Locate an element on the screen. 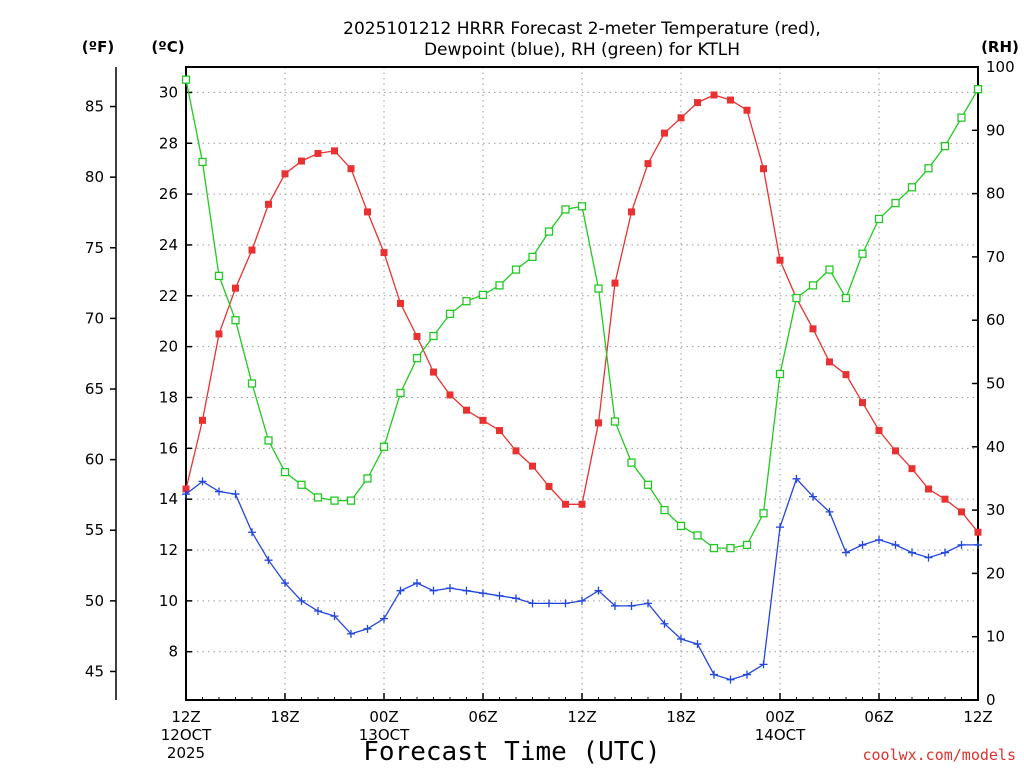 The image size is (1024, 768). rh-tick-label: 90 is located at coordinates (995, 130).